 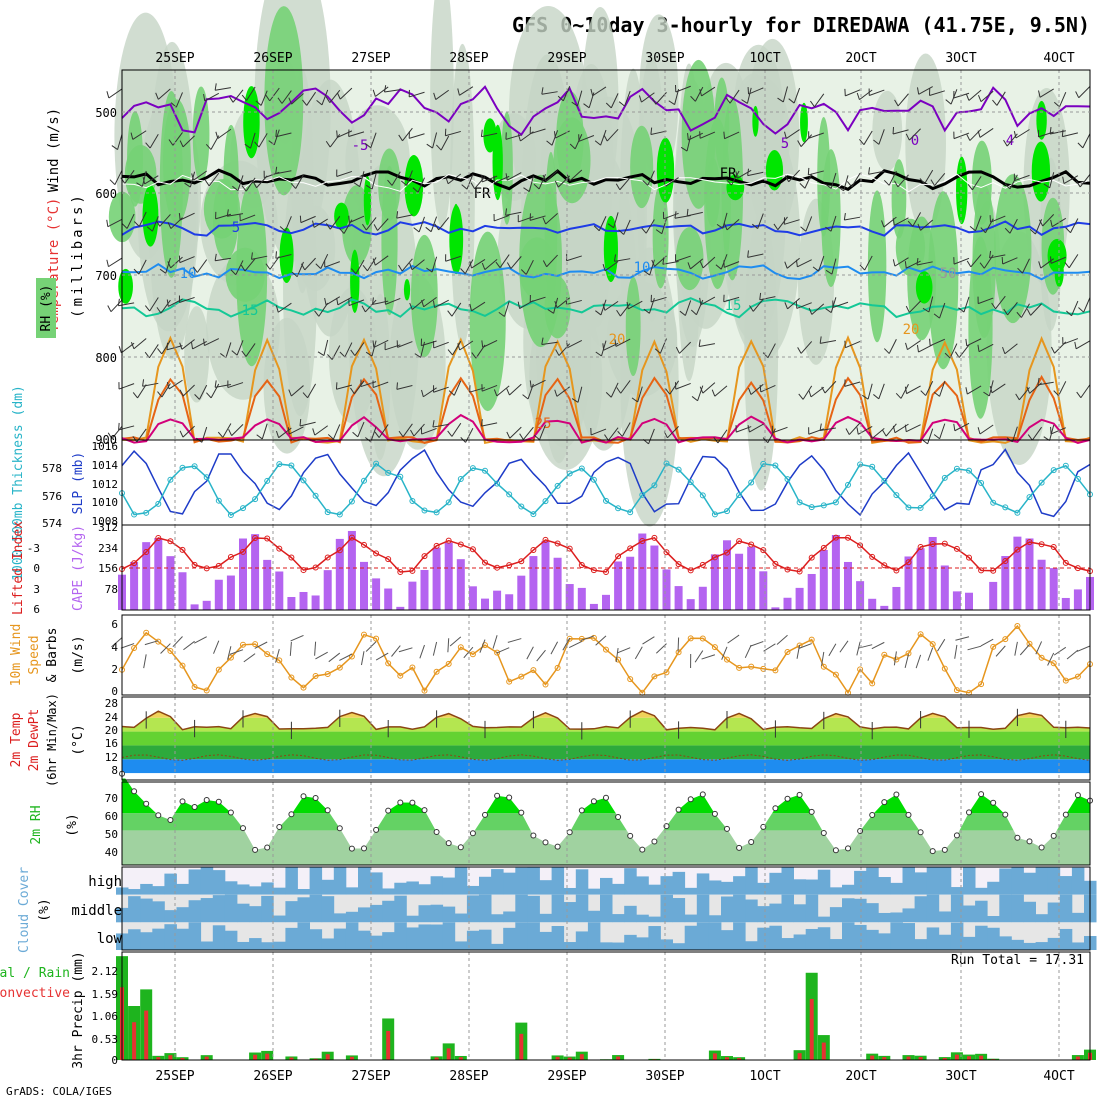 I want to click on rh-marker, so click(x=1077, y=795).